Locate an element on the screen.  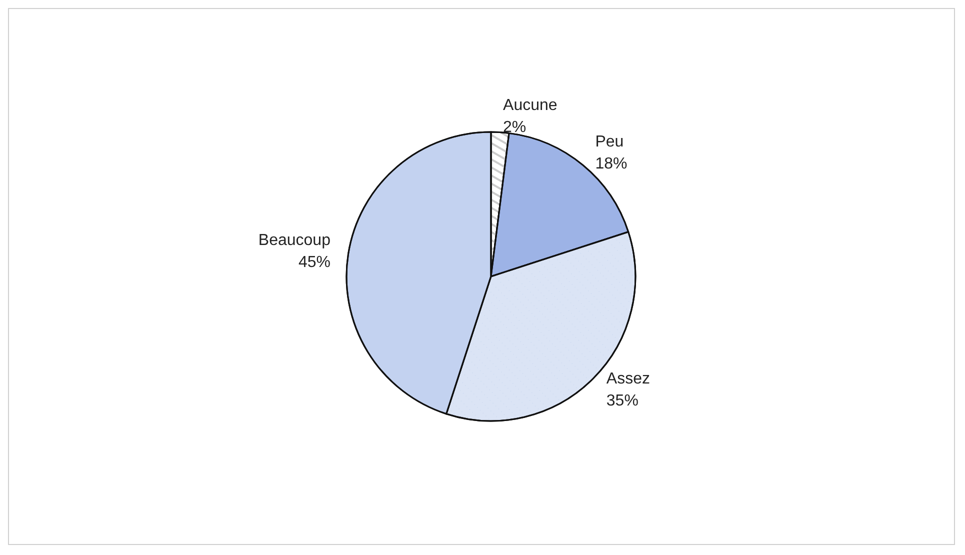
data-label: 45% is located at coordinates (314, 262).